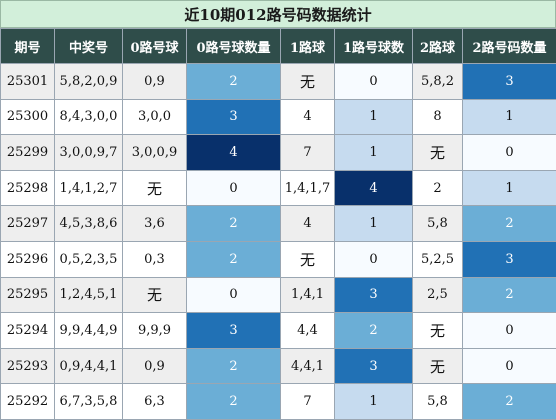  What do you see at coordinates (437, 46) in the screenshot?
I see `header-route2-balls: 2路球` at bounding box center [437, 46].